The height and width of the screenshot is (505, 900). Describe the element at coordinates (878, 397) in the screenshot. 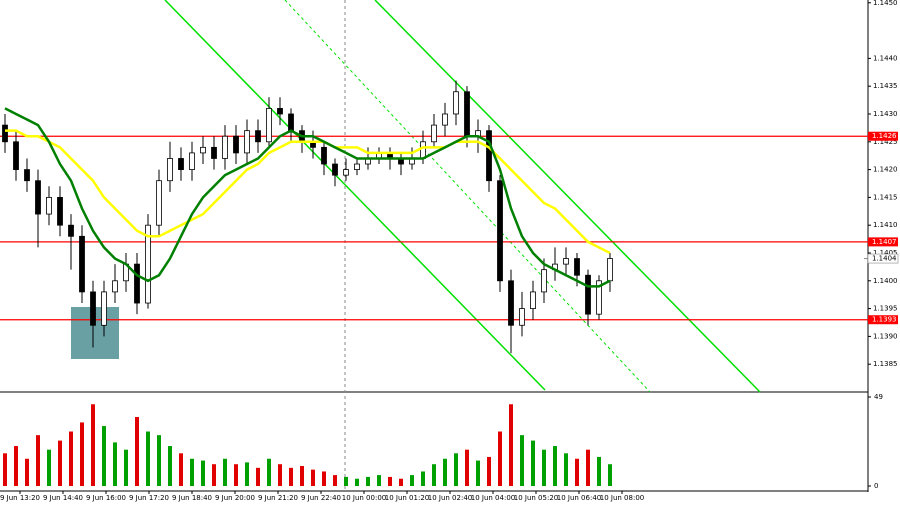

I see `volume-tick-label: 49` at that location.